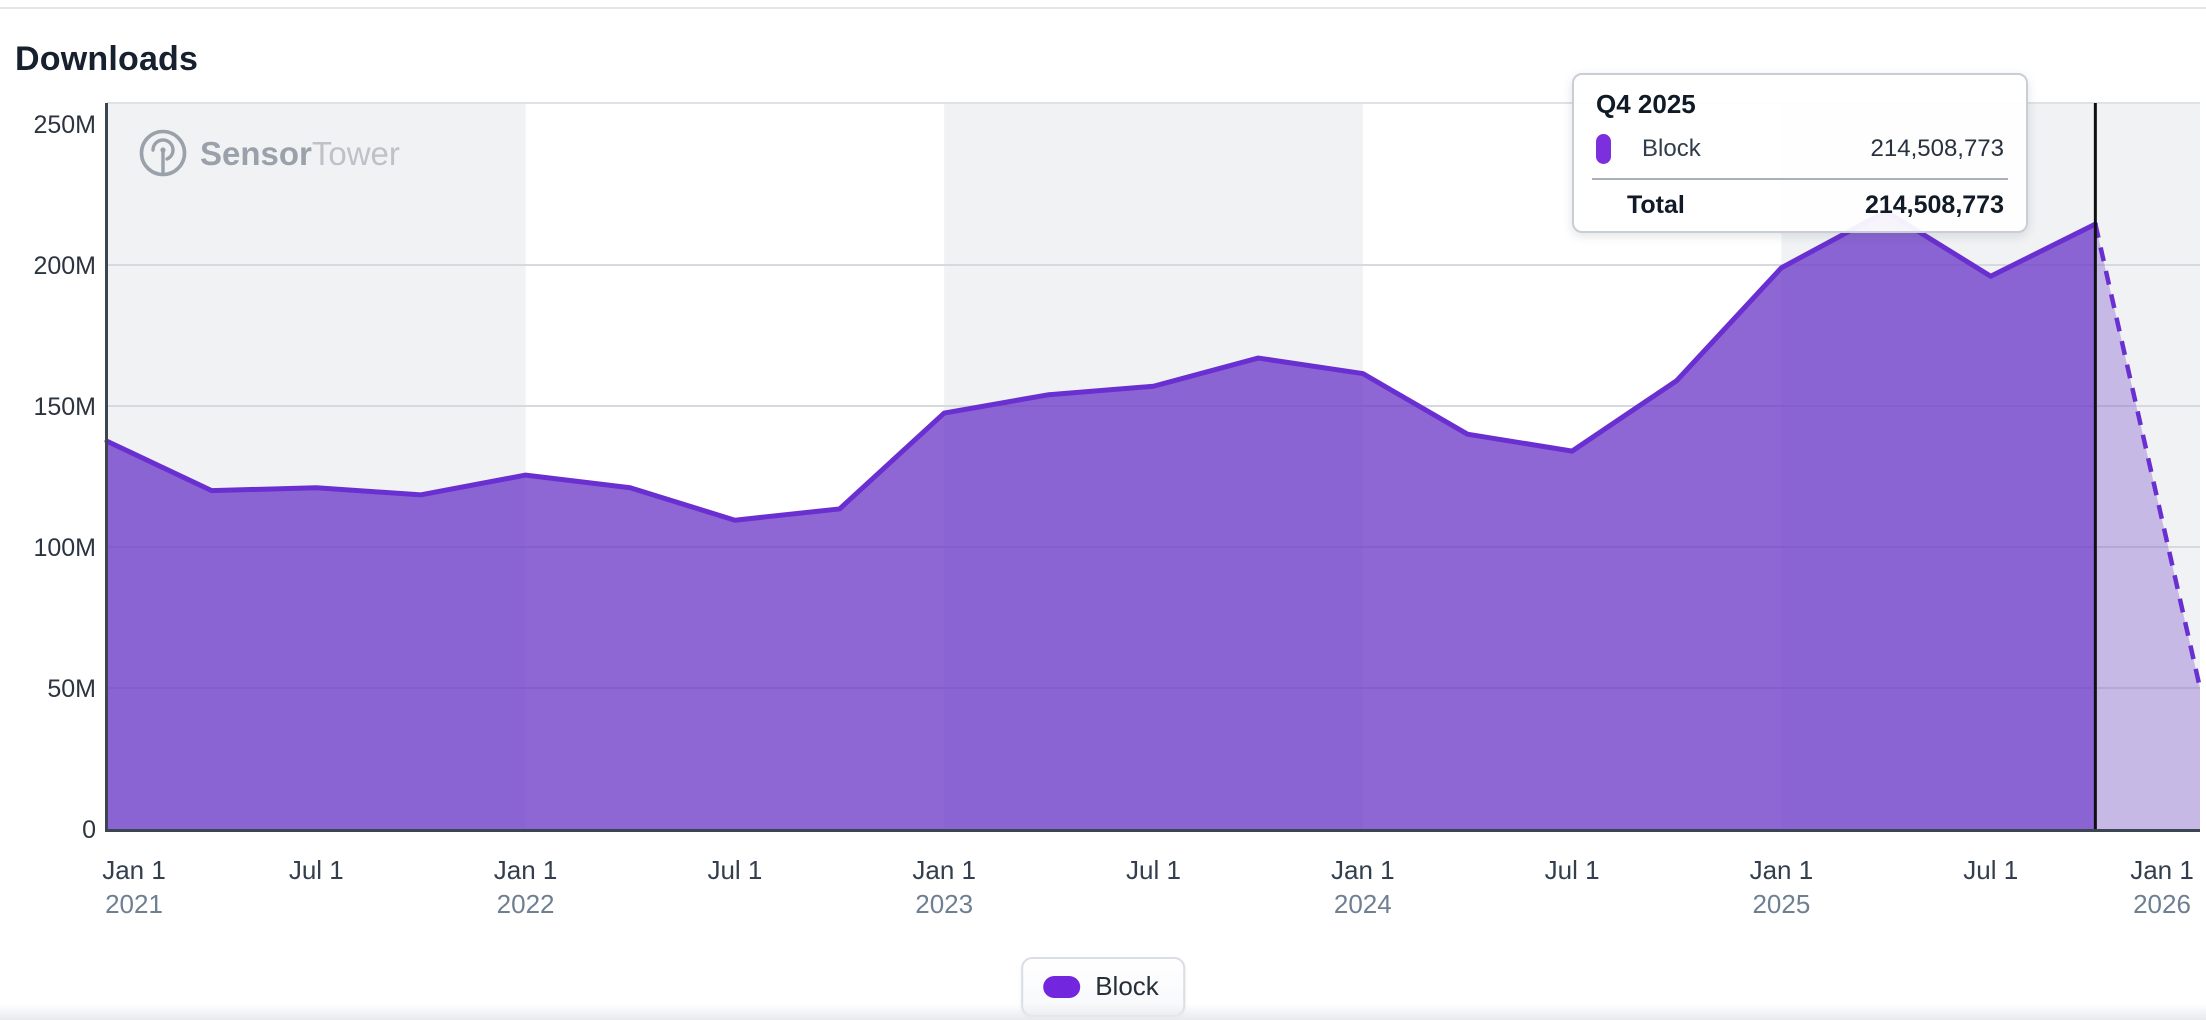 The width and height of the screenshot is (2206, 1020). What do you see at coordinates (64, 407) in the screenshot?
I see `y-tick-150M: 150M` at bounding box center [64, 407].